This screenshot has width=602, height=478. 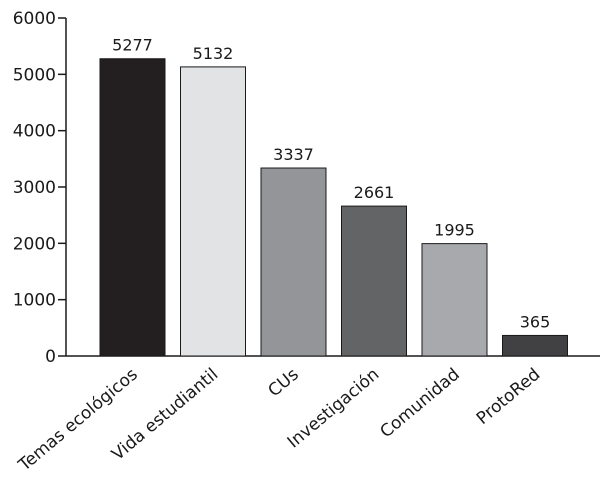 I want to click on data-label: 365, so click(x=535, y=321).